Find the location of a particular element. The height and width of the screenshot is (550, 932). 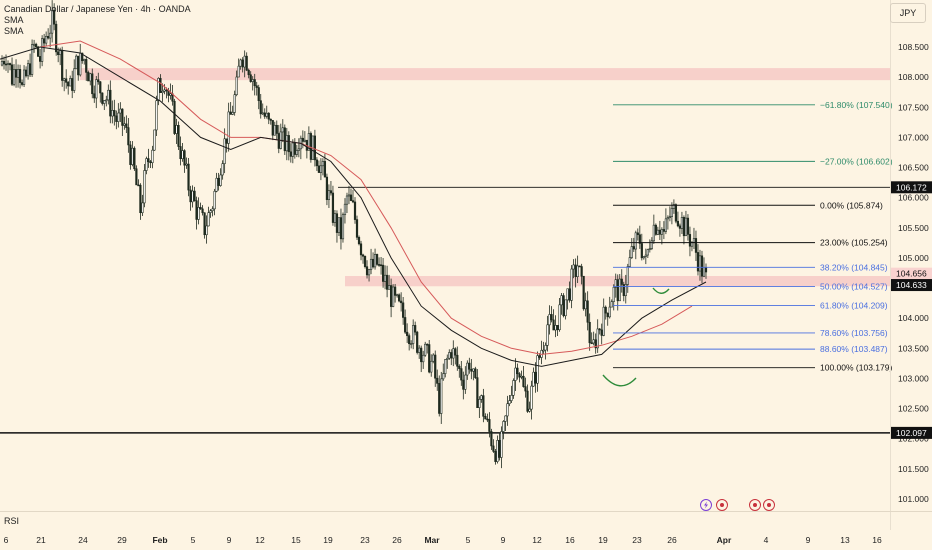

currency-button: JPY is located at coordinates (908, 13).